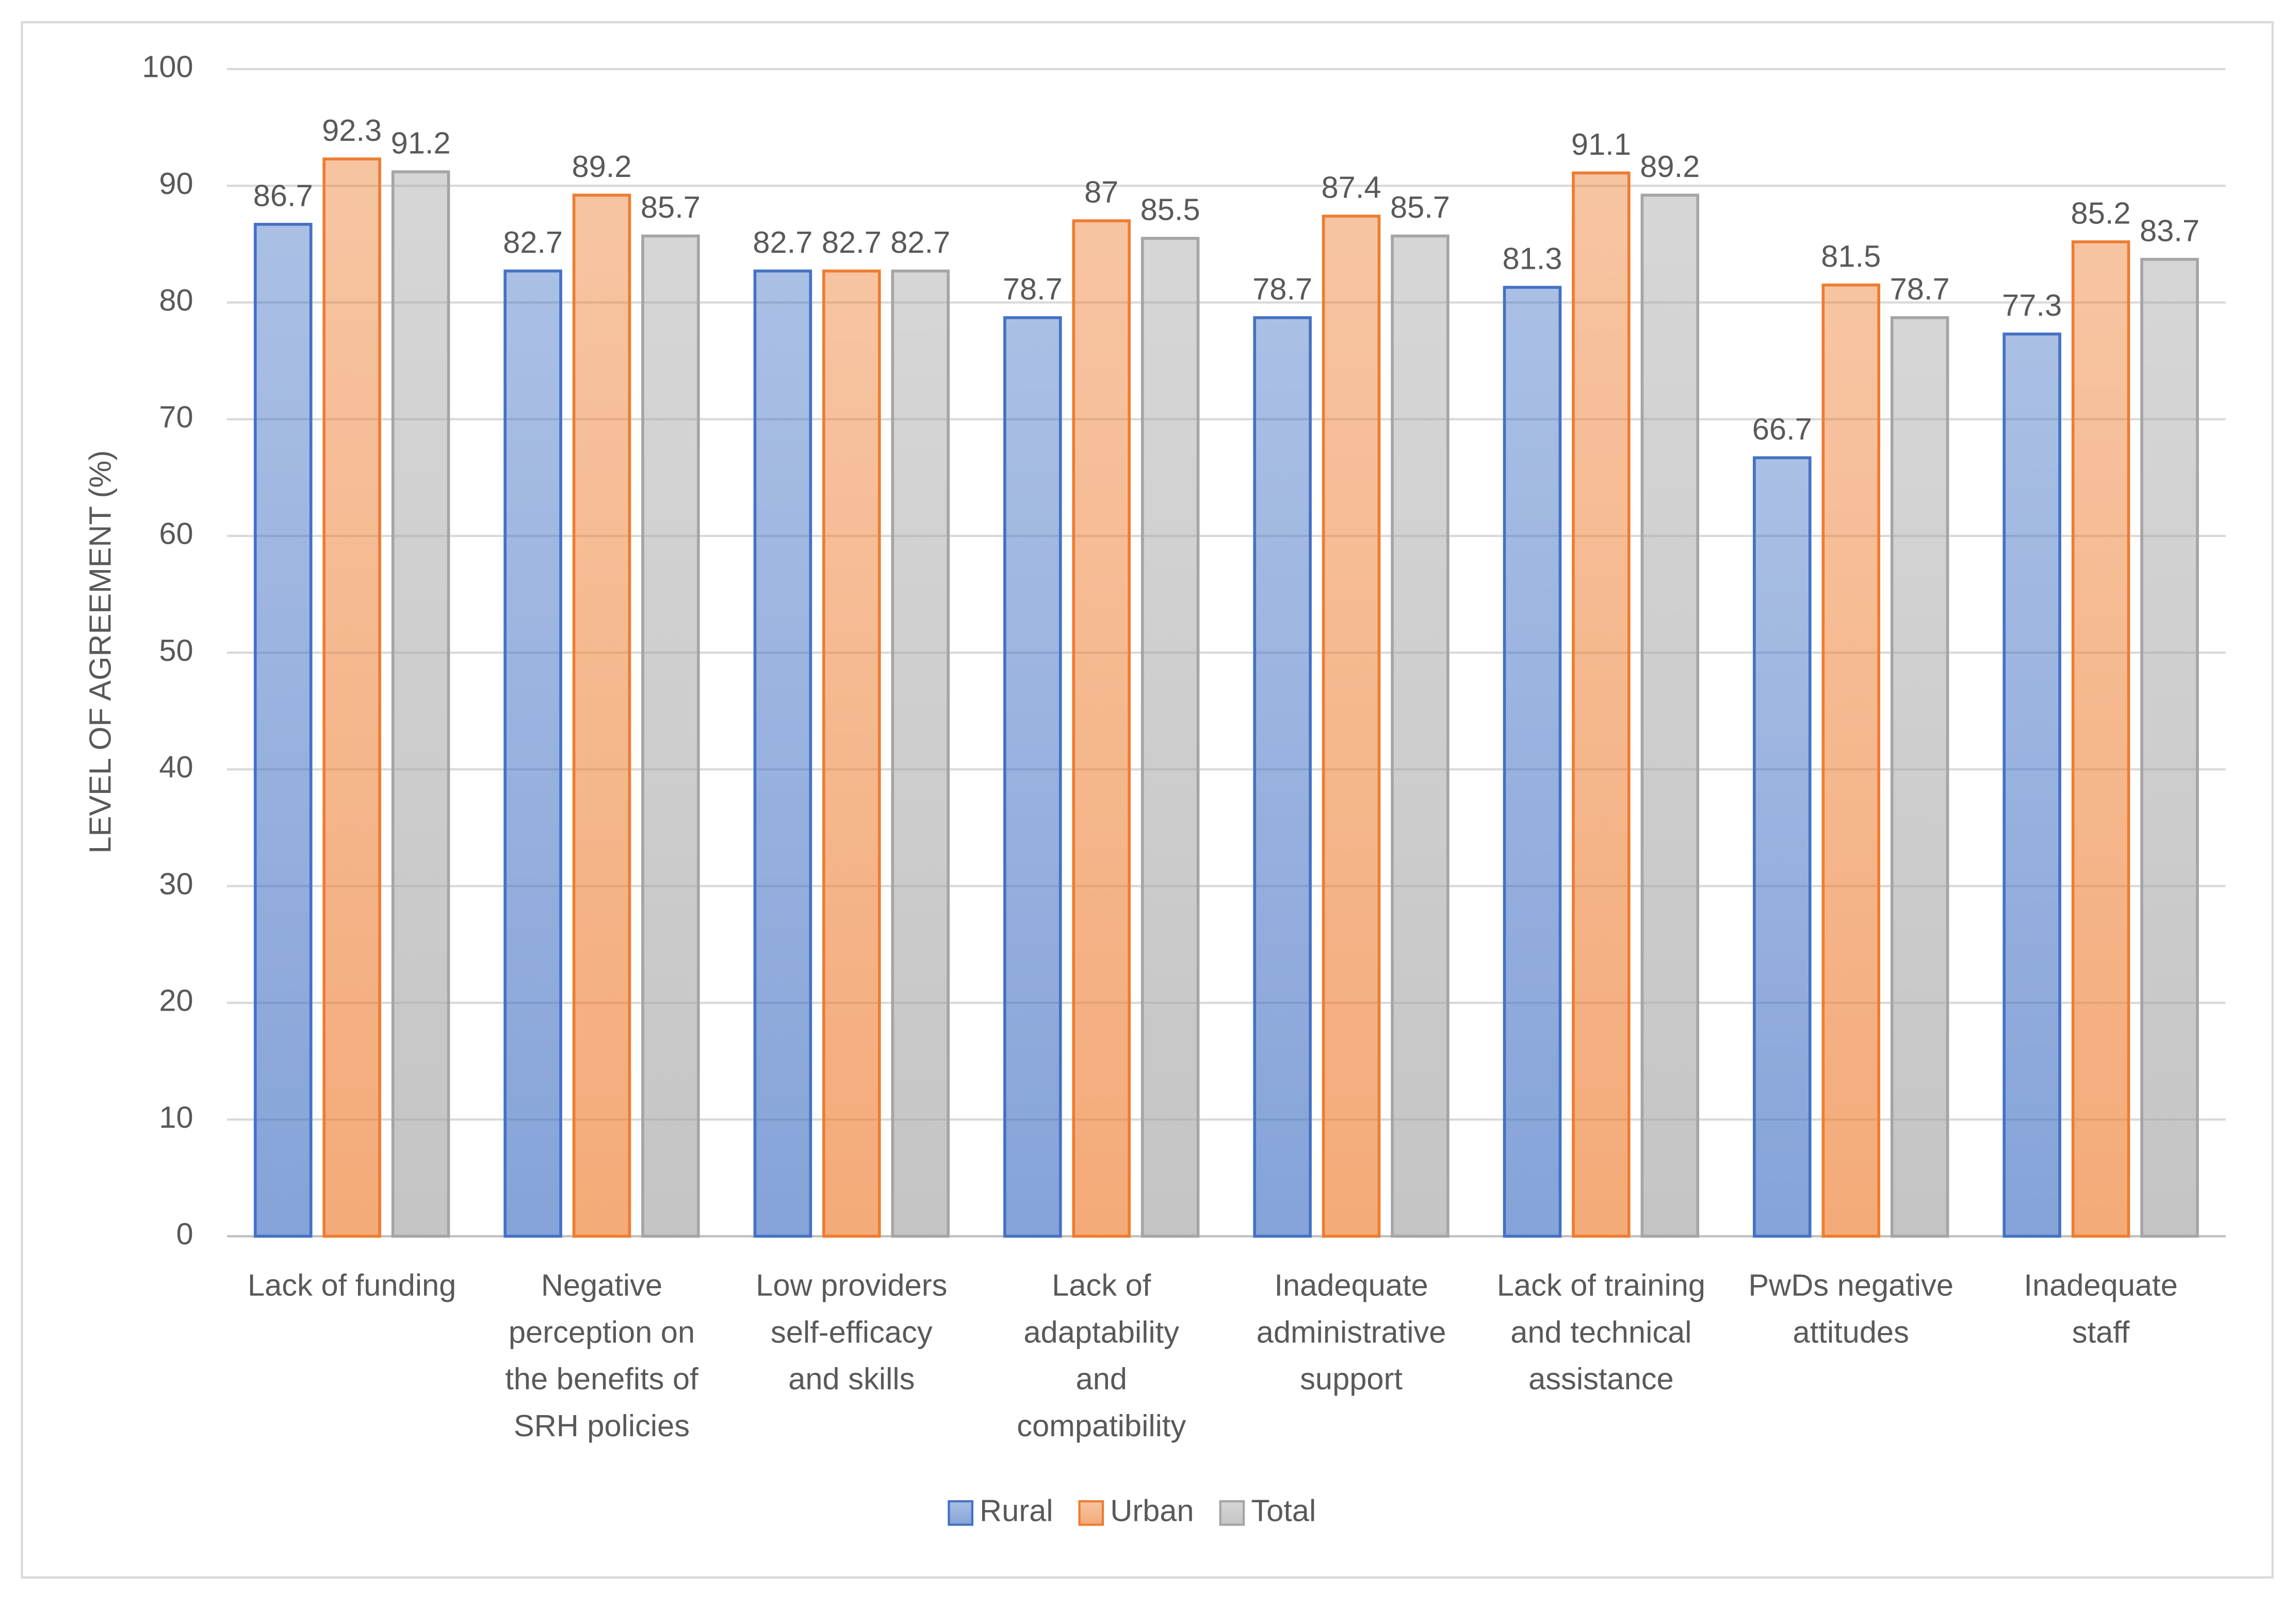 This screenshot has width=2296, height=1607. Describe the element at coordinates (1352, 1379) in the screenshot. I see `x-tick-label: support` at that location.